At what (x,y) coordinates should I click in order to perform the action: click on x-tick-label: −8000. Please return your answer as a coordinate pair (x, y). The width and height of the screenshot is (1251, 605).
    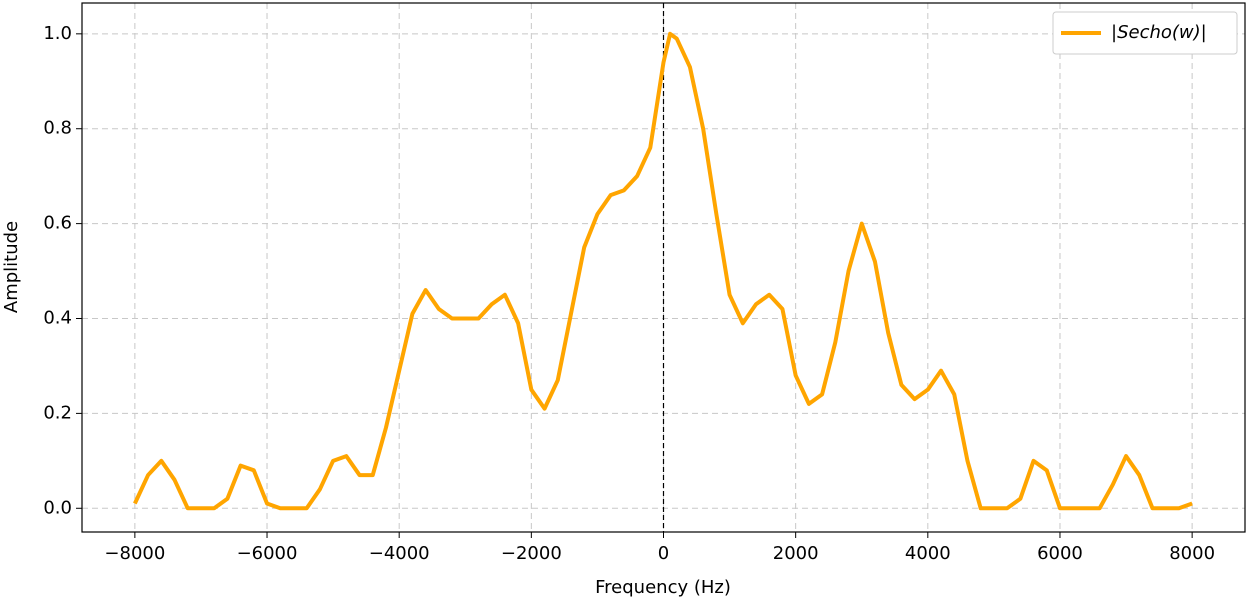
    Looking at the image, I should click on (134, 553).